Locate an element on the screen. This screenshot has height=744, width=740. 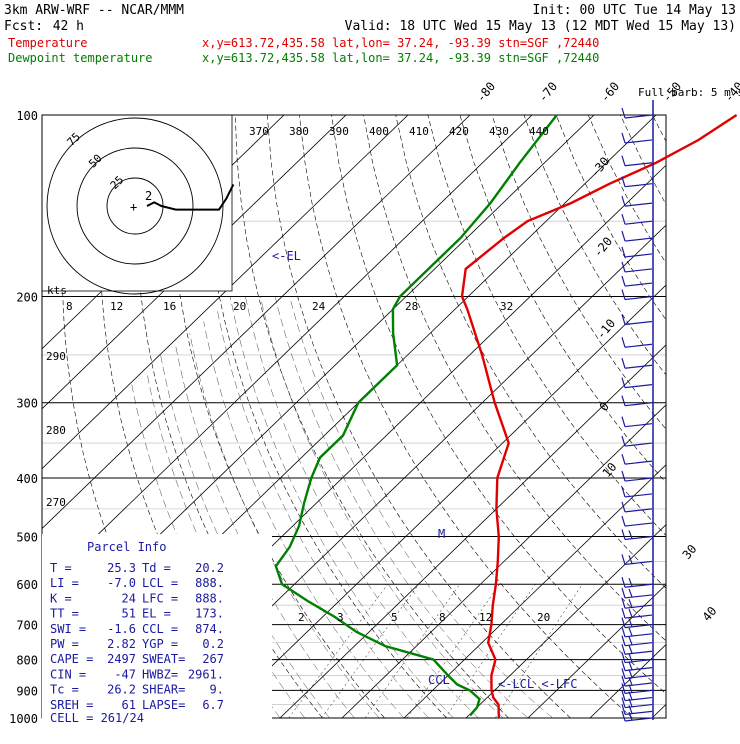
fcst-value: 42 h is located at coordinates (68, 26).